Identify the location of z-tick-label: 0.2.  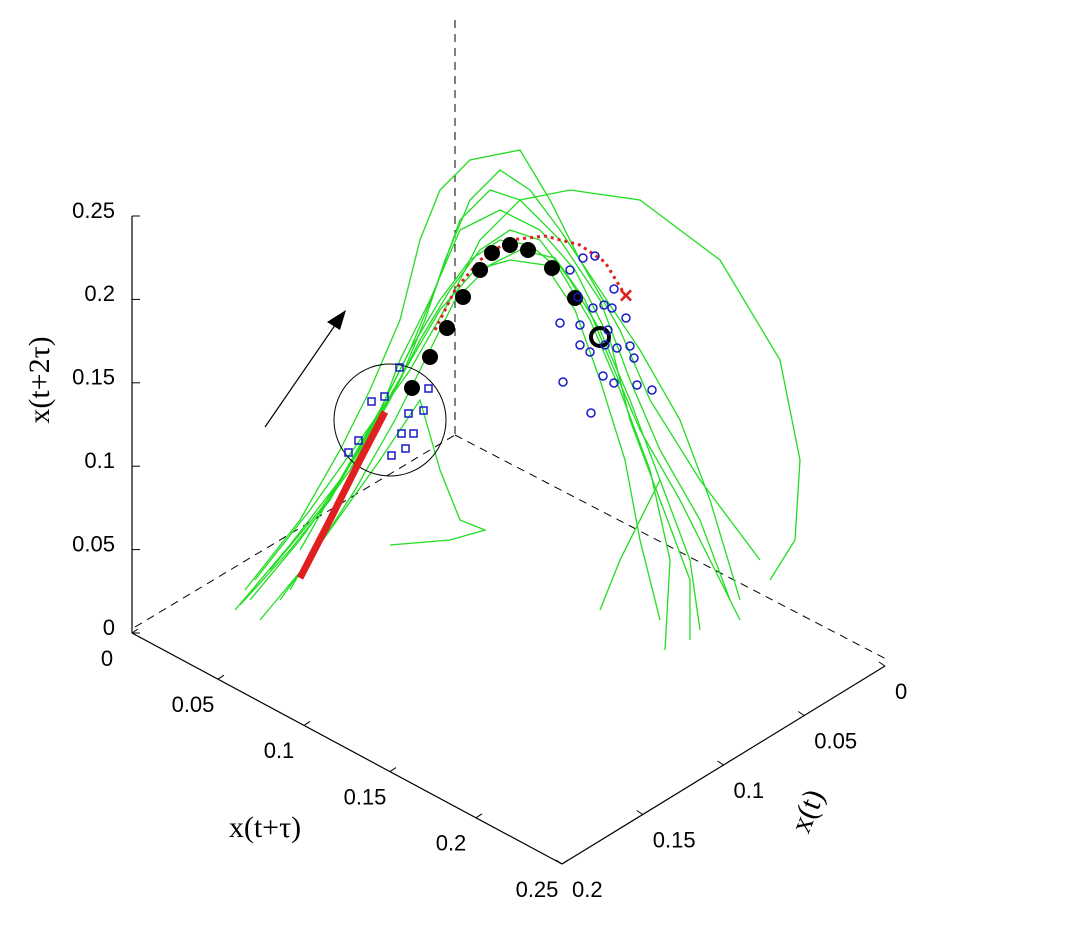
(99, 293).